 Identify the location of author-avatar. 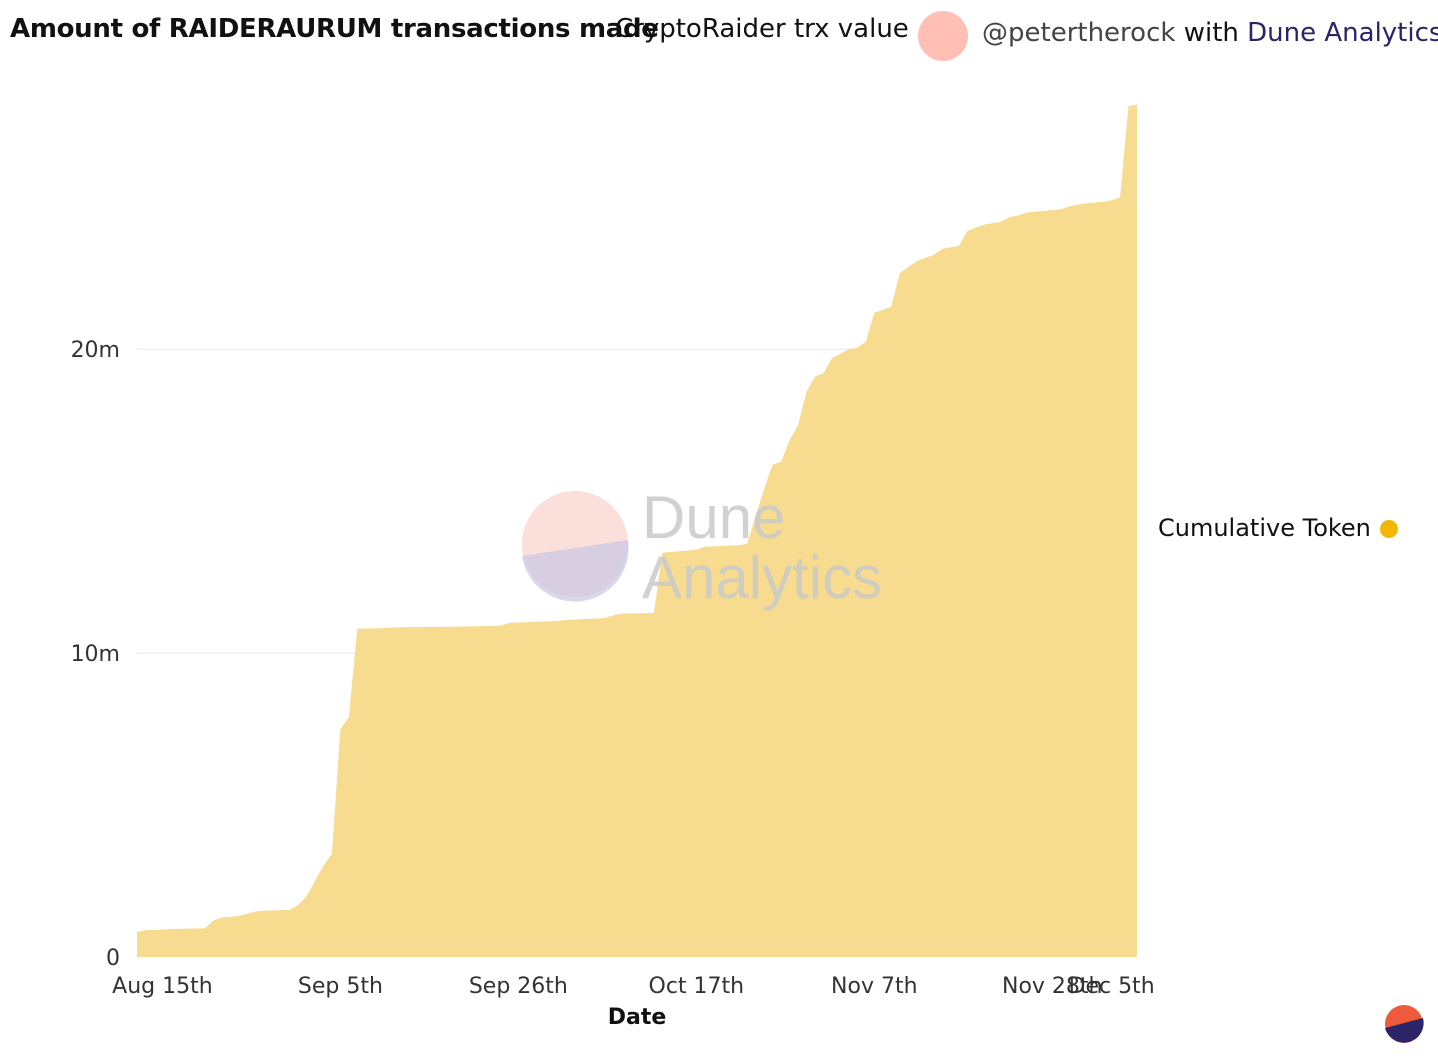
(943, 36).